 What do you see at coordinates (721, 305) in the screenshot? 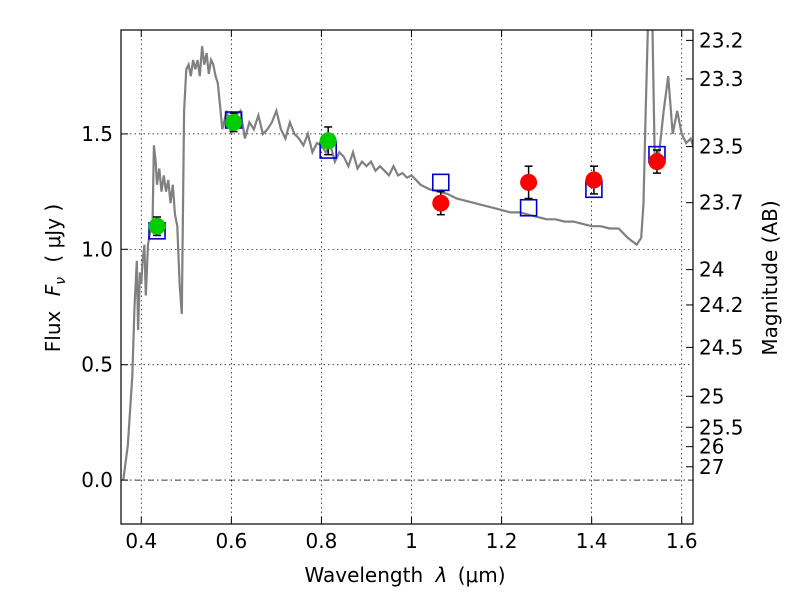
I see `y2-tick-label: 24.2` at bounding box center [721, 305].